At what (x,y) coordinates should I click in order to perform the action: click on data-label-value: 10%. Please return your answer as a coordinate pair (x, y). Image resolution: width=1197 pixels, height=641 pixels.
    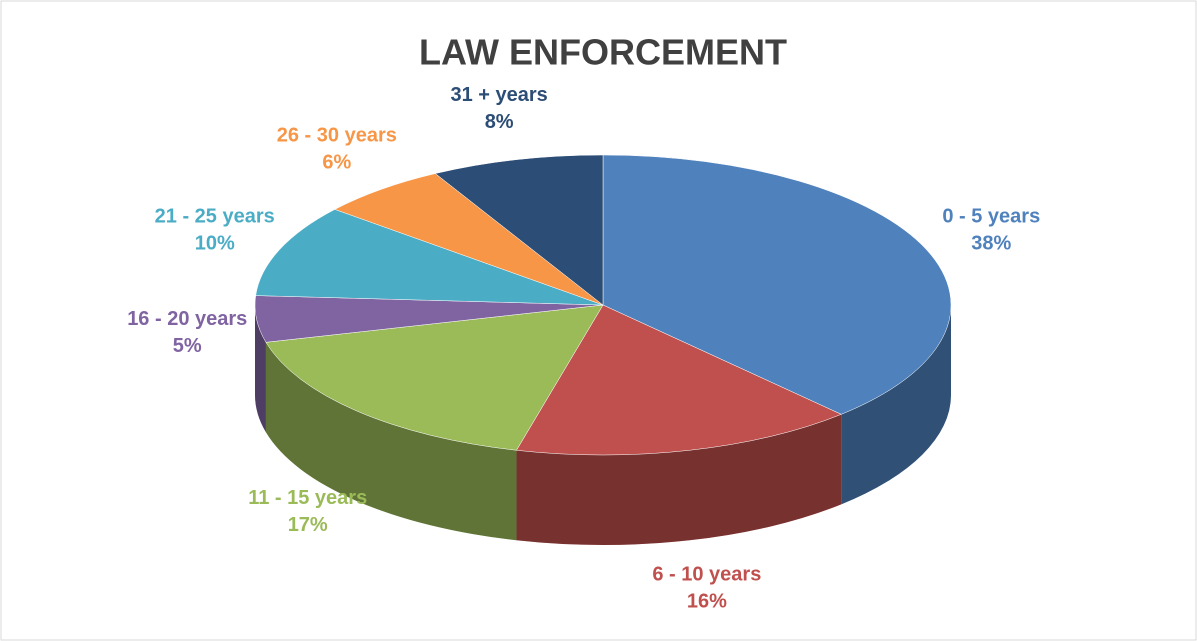
    Looking at the image, I should click on (215, 244).